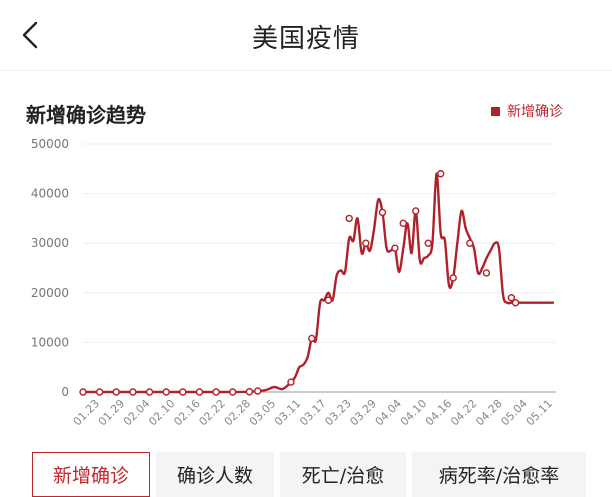  I want to click on nav-bar: 美国疫情, so click(306, 35).